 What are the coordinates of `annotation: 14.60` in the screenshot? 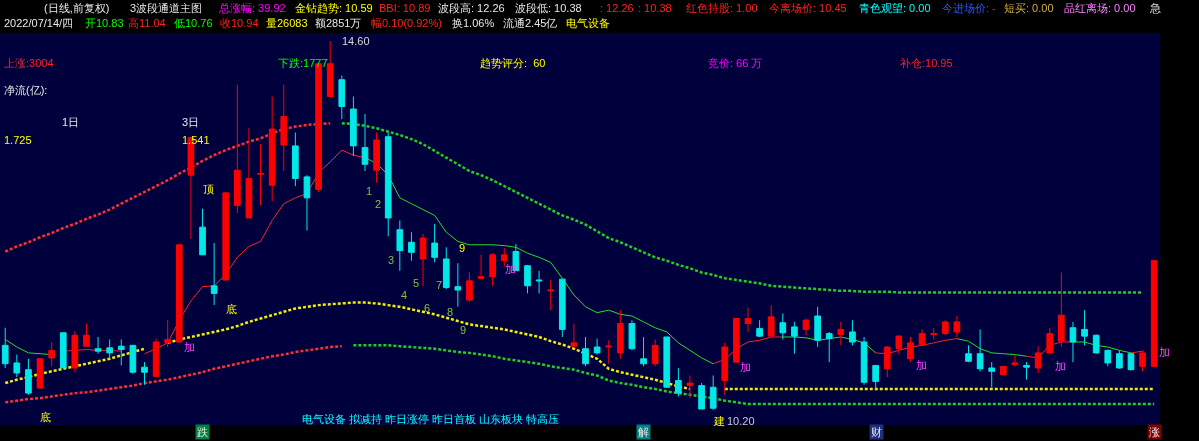 It's located at (356, 41).